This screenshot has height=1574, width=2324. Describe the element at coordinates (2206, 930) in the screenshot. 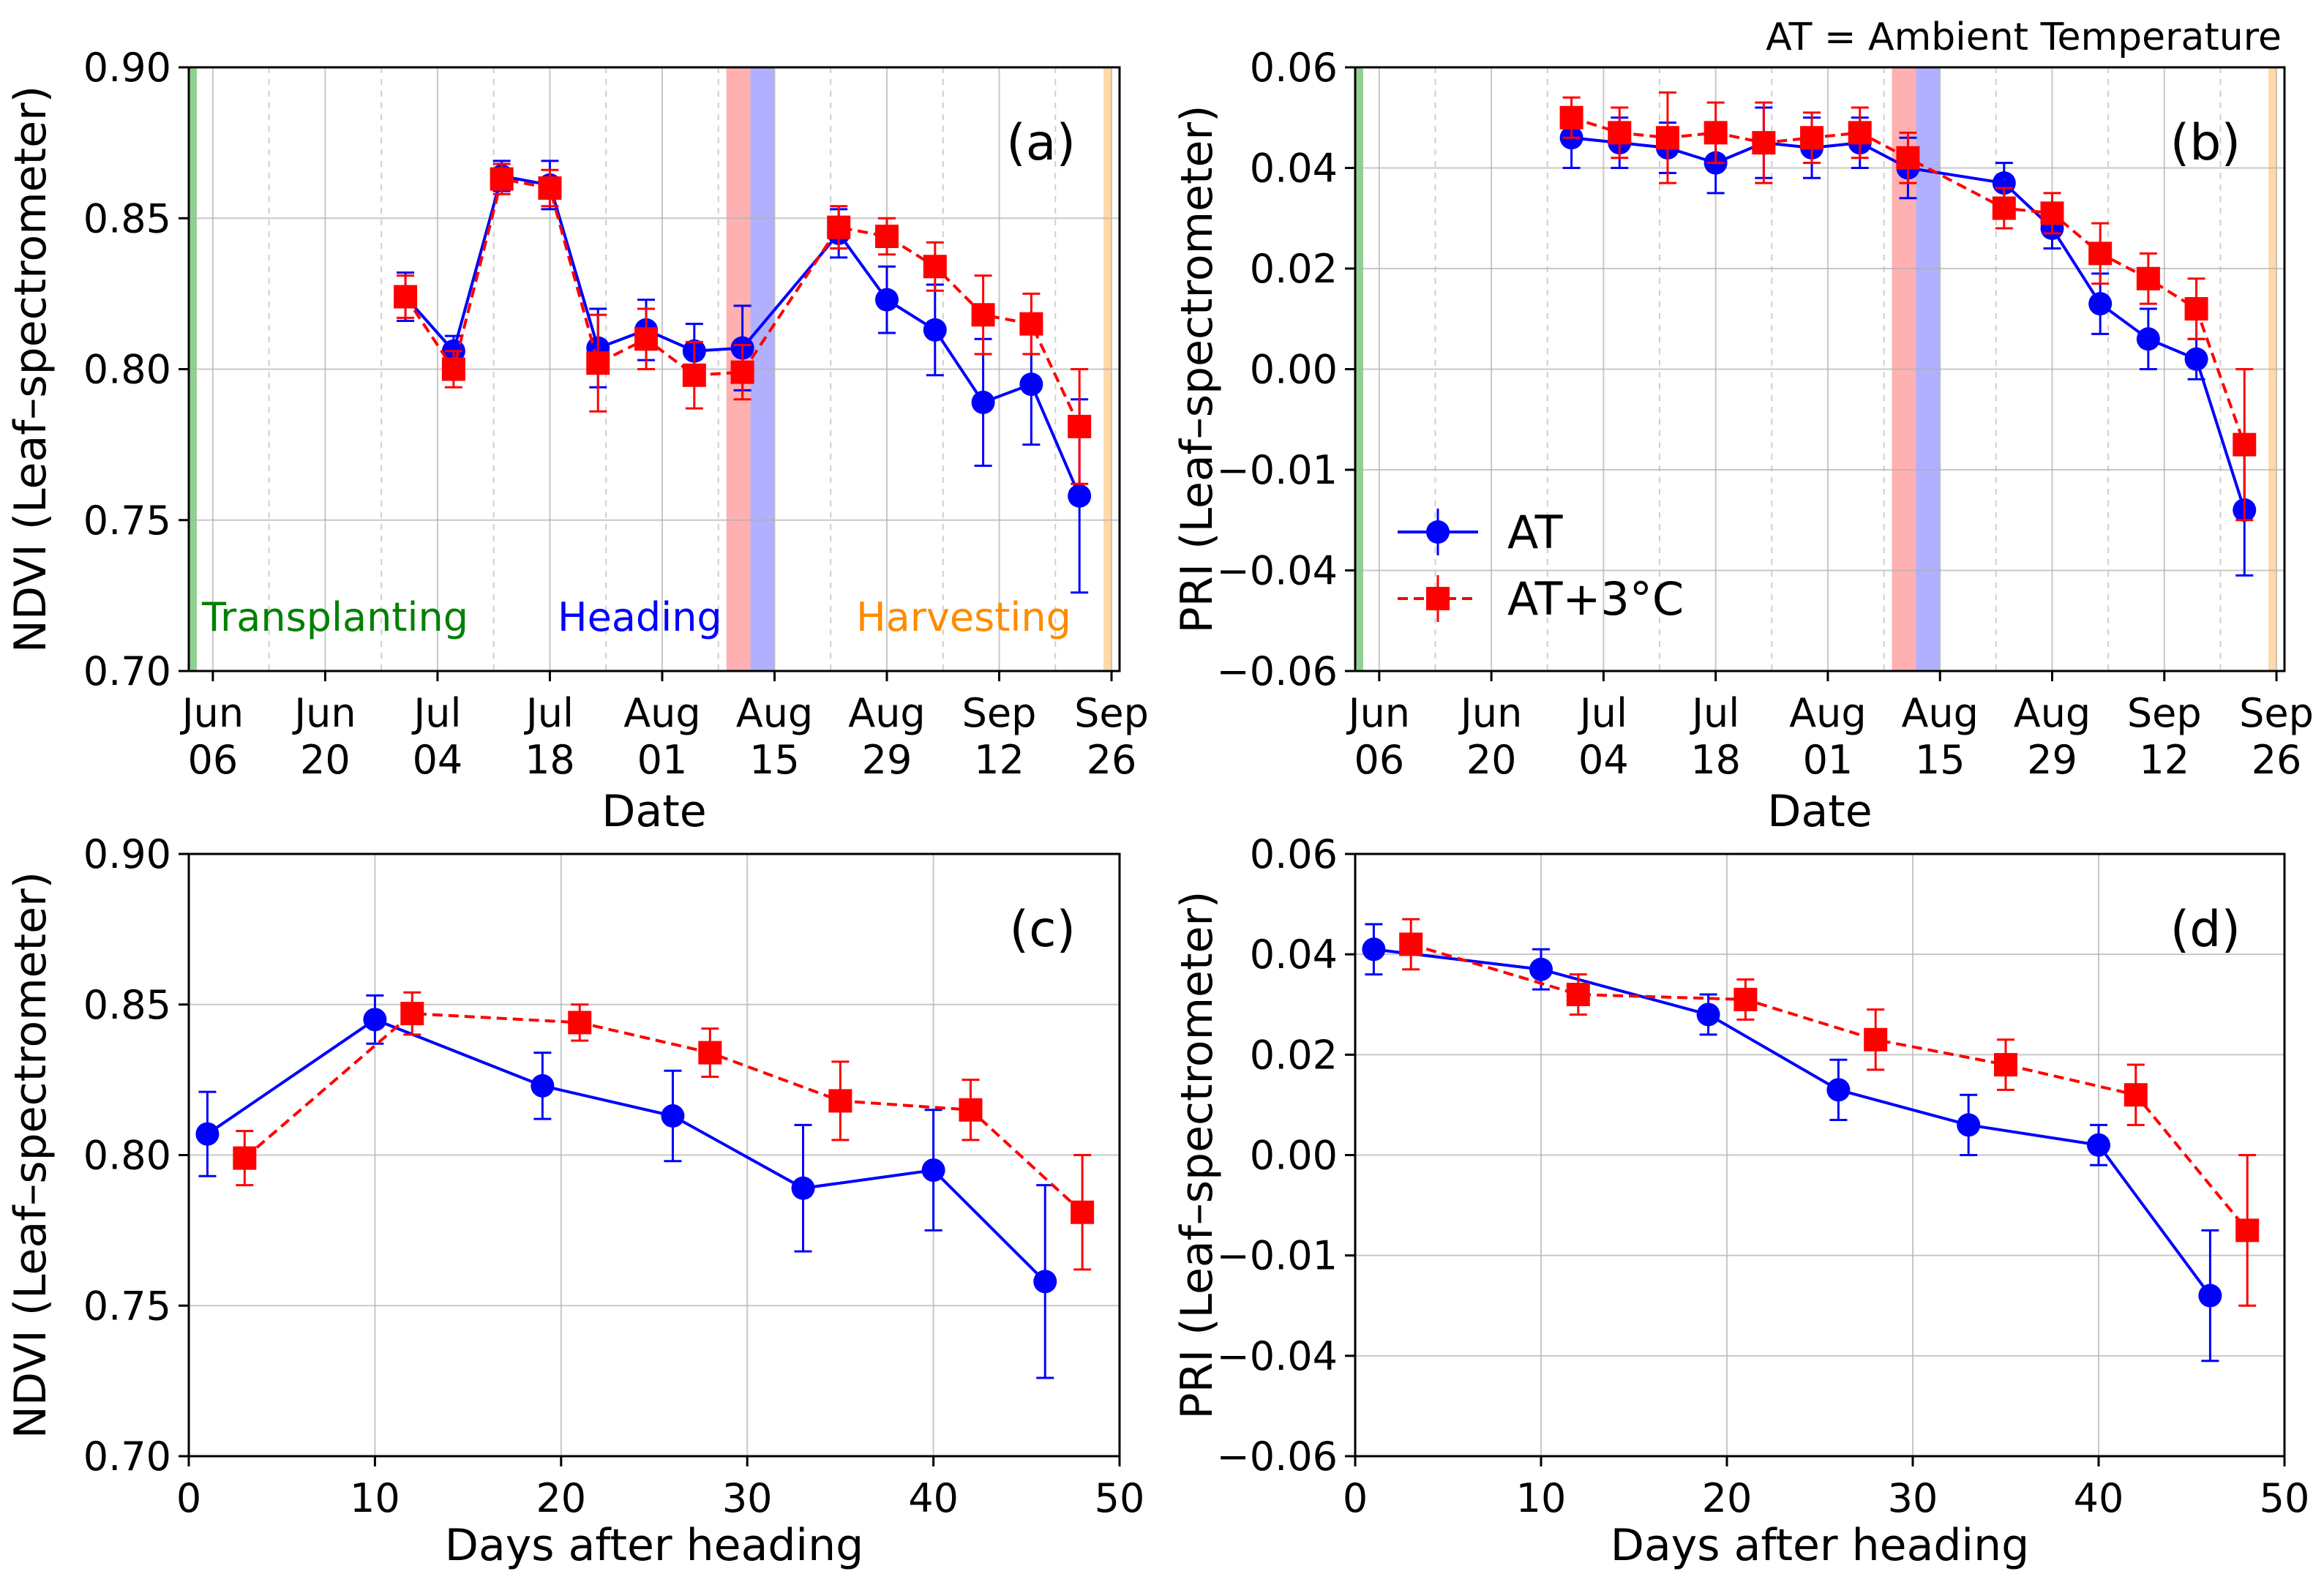

I see `panel-label: (d)` at that location.